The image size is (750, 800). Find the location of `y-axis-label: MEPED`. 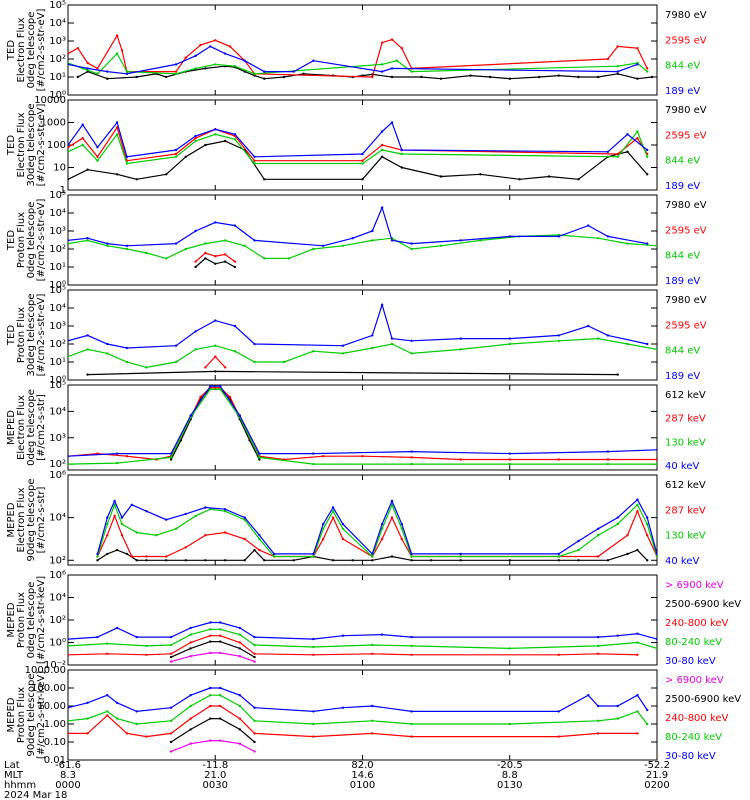

y-axis-label: MEPED is located at coordinates (11, 714).